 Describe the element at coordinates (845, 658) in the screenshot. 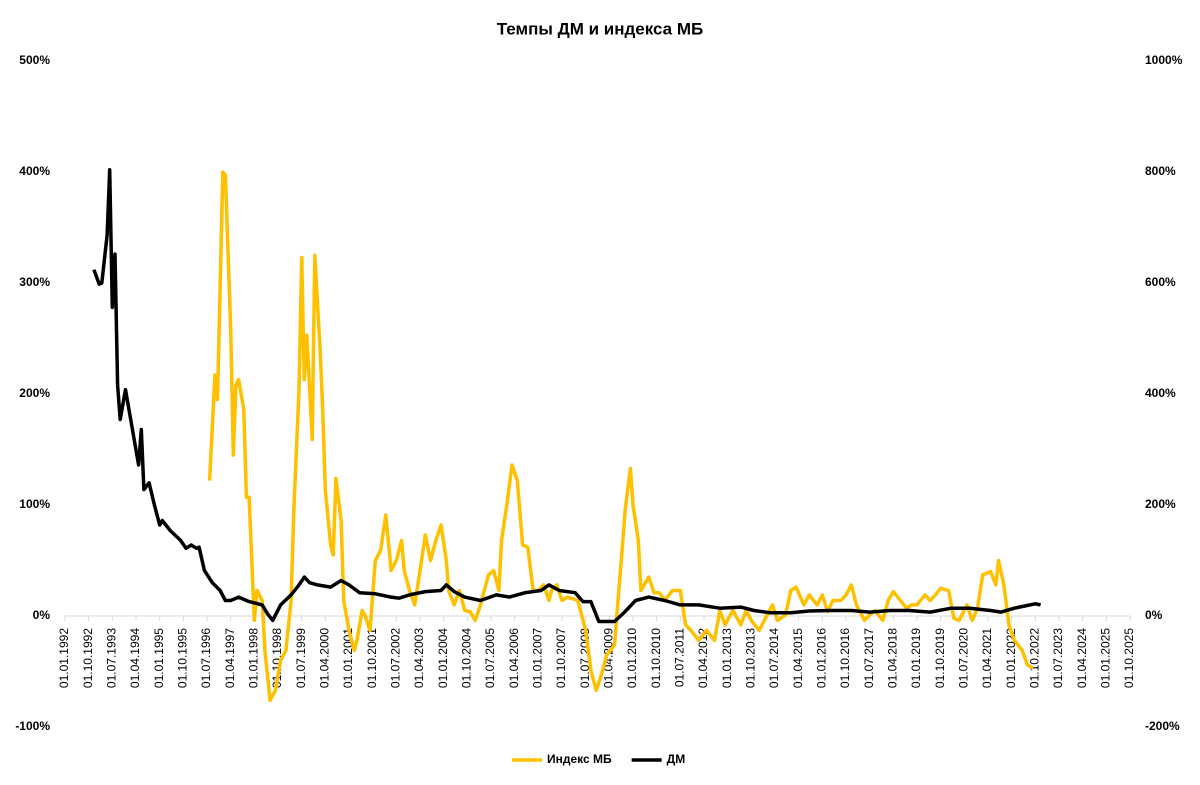

I see `x-tick-label: 01.10.2016` at that location.